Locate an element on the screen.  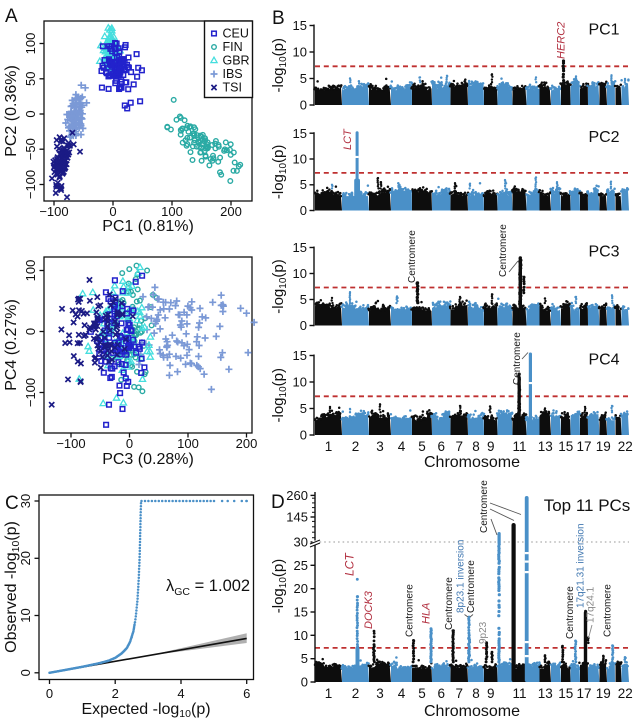
svg-text: A is located at coordinates (11, 16).